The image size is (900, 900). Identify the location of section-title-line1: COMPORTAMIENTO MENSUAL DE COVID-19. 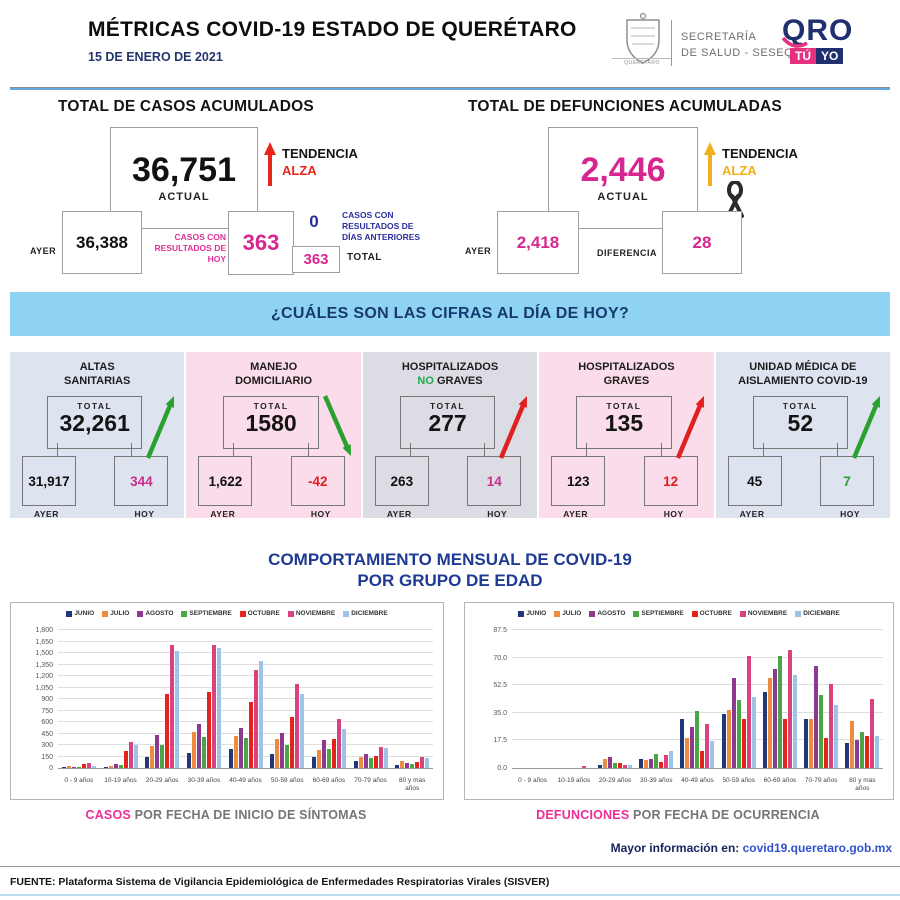
(450, 559).